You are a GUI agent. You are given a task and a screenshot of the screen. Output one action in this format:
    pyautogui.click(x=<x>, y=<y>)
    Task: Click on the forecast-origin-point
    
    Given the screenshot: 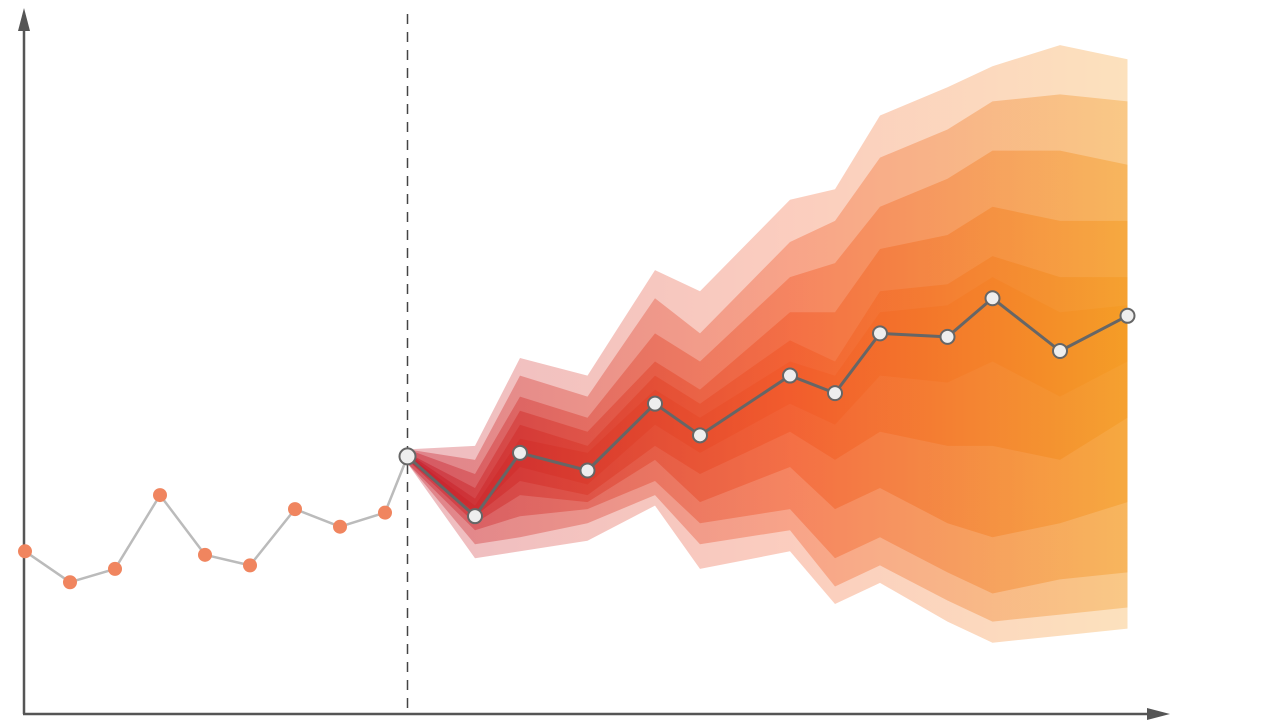 What is the action you would take?
    pyautogui.click(x=407, y=456)
    